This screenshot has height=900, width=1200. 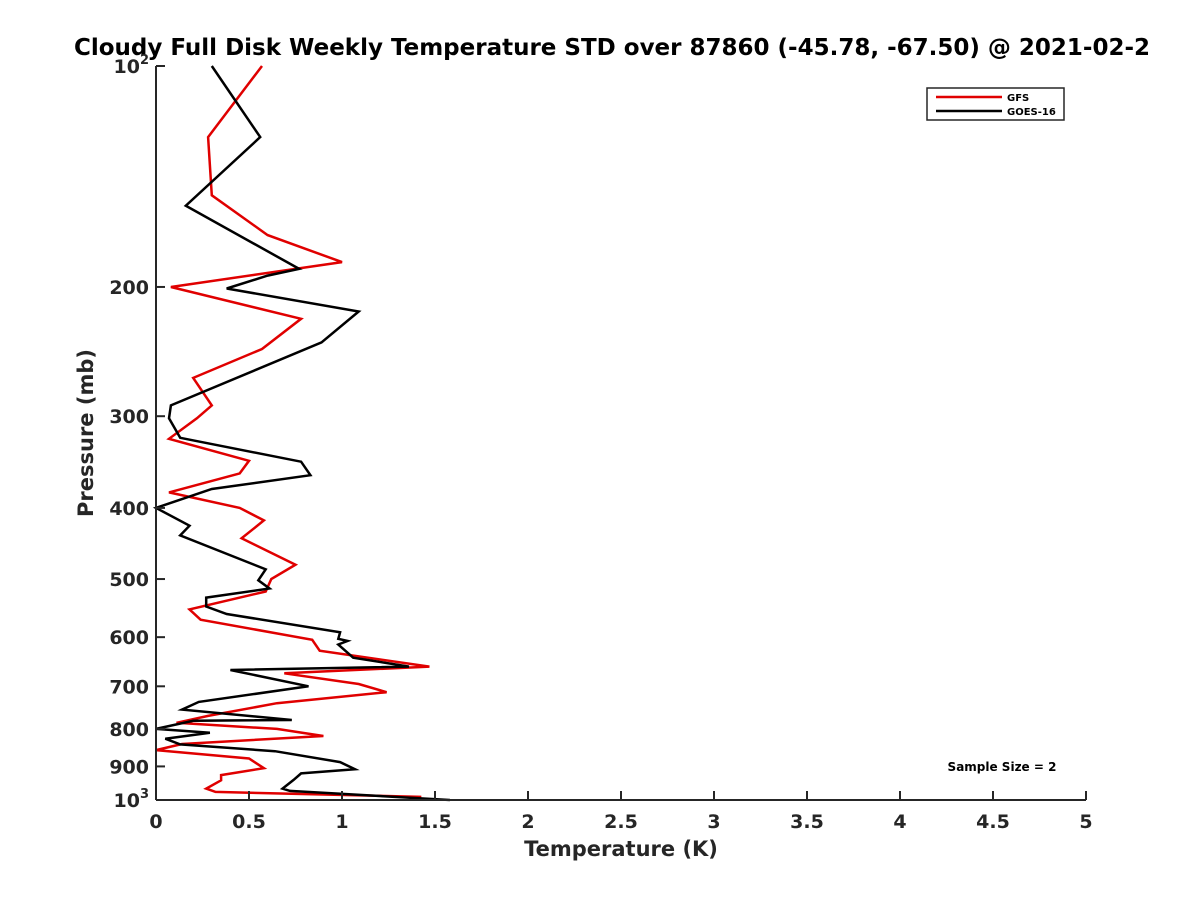 I want to click on y-tick-label: 900, so click(x=129, y=767).